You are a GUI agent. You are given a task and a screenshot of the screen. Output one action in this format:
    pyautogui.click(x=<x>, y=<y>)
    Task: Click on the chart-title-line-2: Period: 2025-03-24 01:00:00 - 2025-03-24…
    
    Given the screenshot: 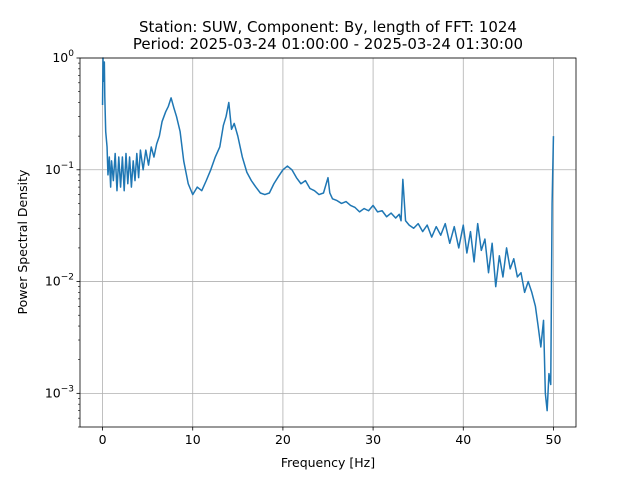 What is the action you would take?
    pyautogui.click(x=328, y=44)
    